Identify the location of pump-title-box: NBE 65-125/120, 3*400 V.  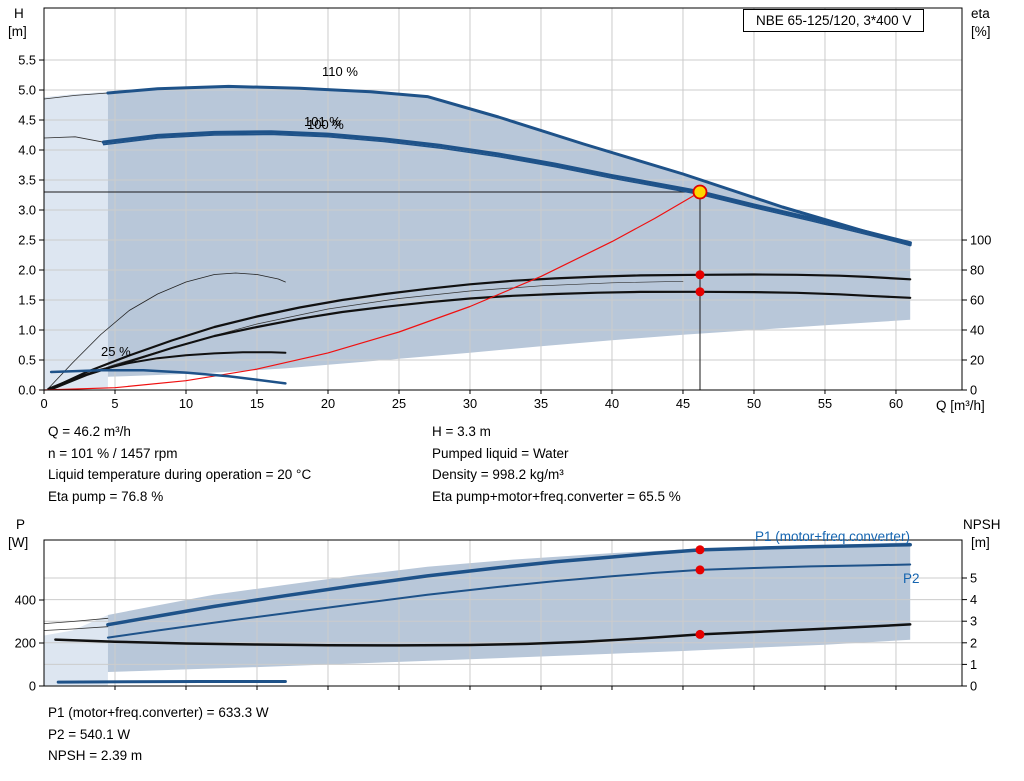
(834, 20).